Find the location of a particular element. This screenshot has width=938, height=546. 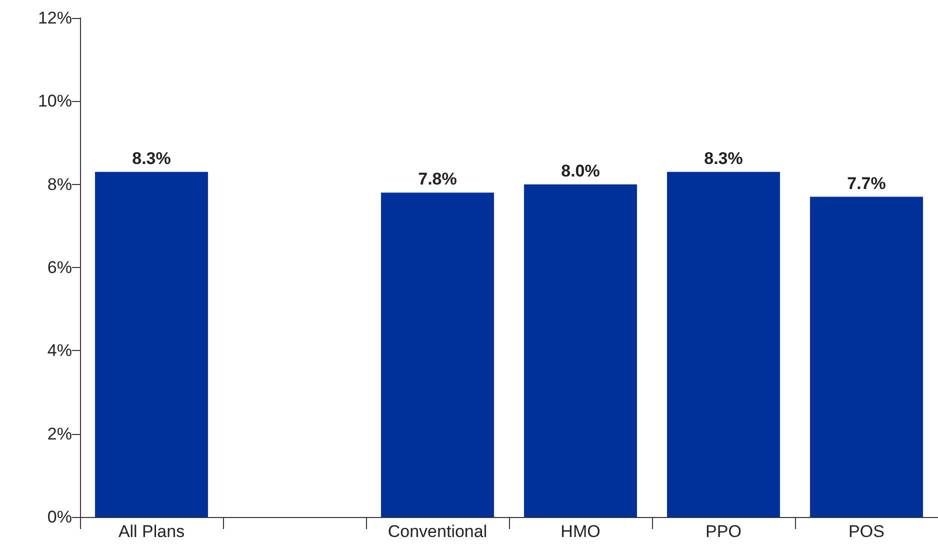

y-tick-label: 2% is located at coordinates (59, 434).